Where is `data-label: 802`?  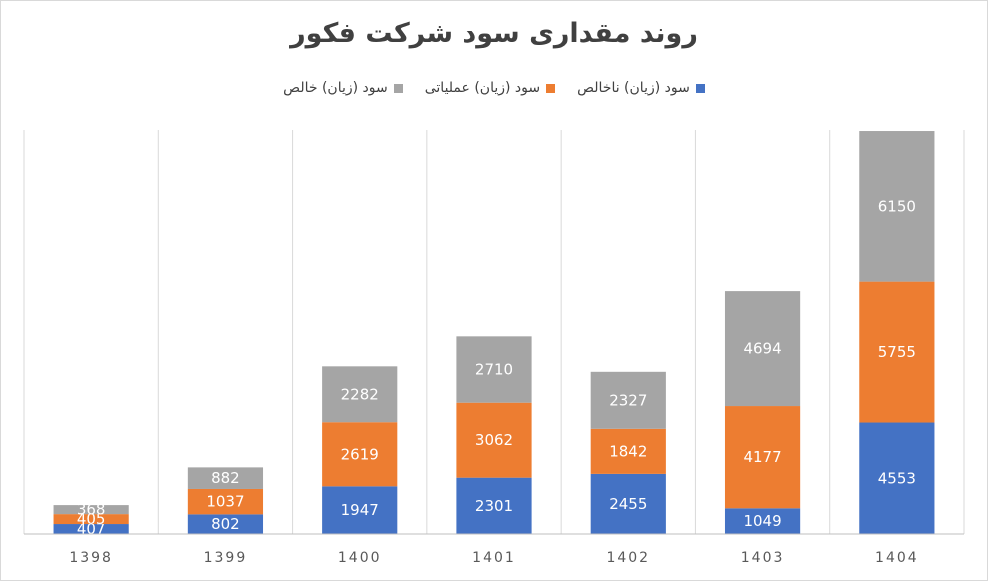 data-label: 802 is located at coordinates (225, 524).